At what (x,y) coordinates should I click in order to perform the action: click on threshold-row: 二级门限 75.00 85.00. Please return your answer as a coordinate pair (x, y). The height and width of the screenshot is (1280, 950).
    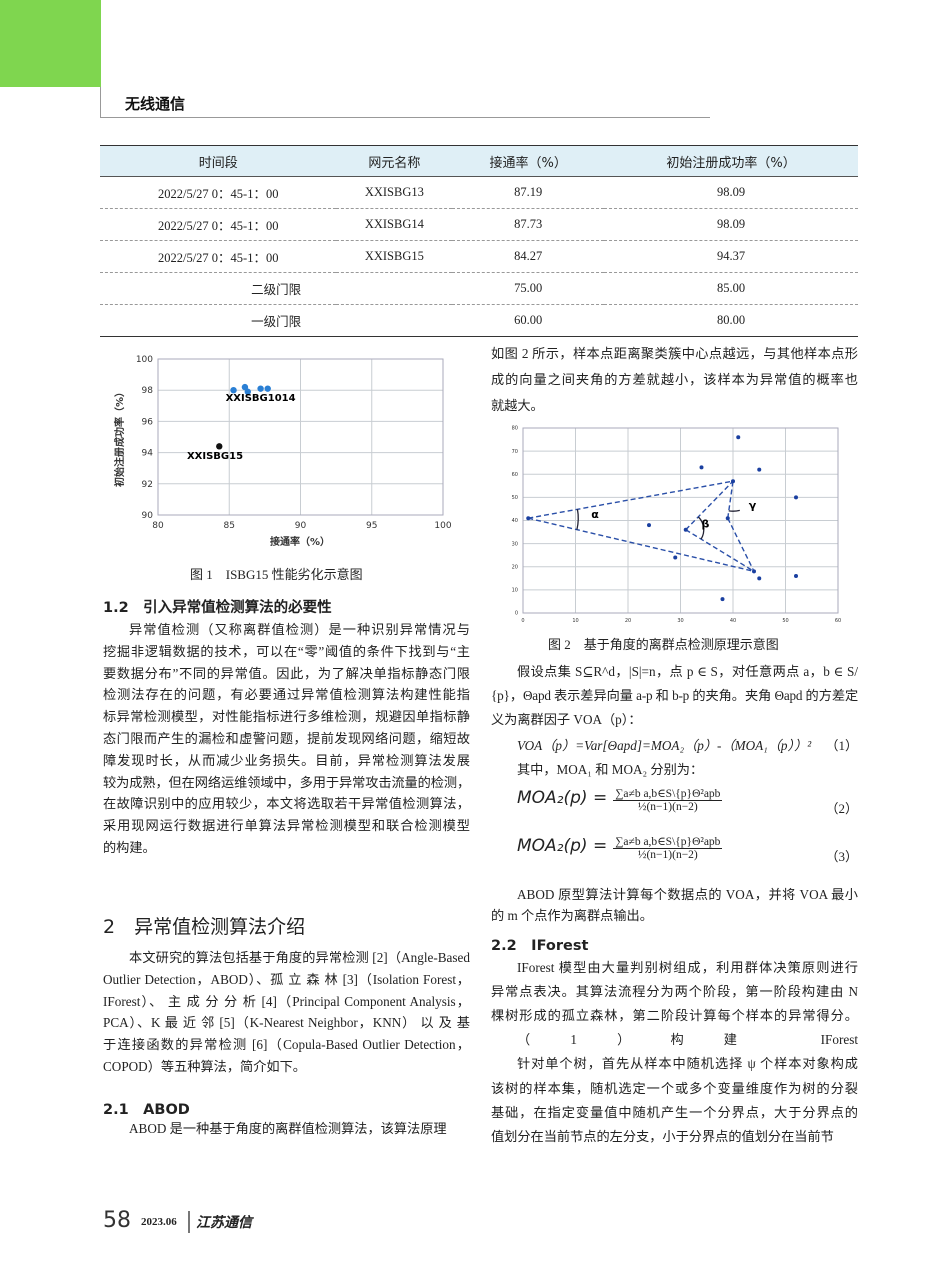
    Looking at the image, I should click on (479, 288).